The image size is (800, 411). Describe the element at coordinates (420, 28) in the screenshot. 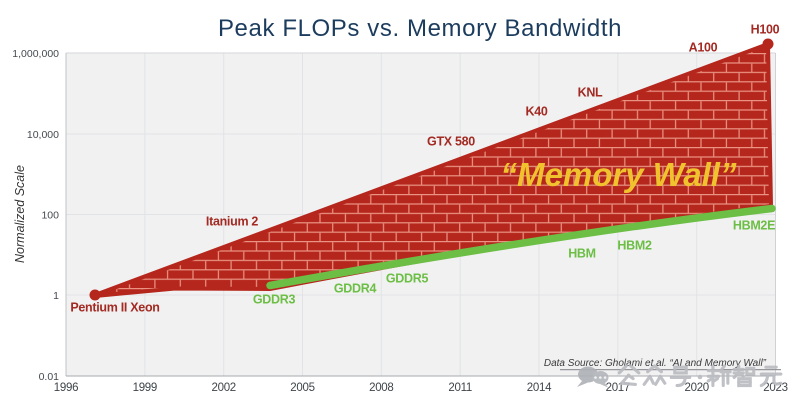

I see `svg-text:Peak FLOPs vs. Memory Bandwidt: Peak FLOPs vs. Memory Bandwidth` at that location.